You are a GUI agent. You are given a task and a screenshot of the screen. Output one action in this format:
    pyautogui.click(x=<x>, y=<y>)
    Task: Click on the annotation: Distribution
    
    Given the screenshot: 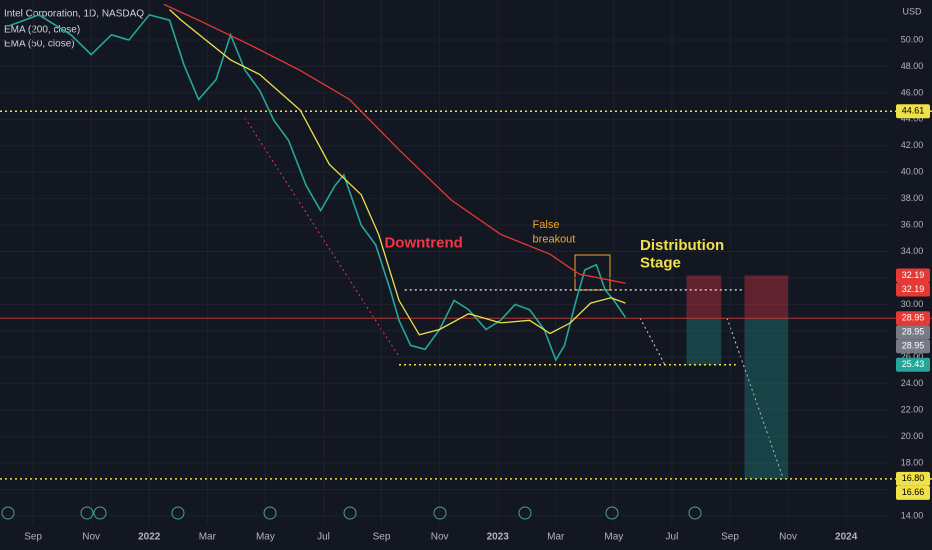 What is the action you would take?
    pyautogui.click(x=682, y=245)
    